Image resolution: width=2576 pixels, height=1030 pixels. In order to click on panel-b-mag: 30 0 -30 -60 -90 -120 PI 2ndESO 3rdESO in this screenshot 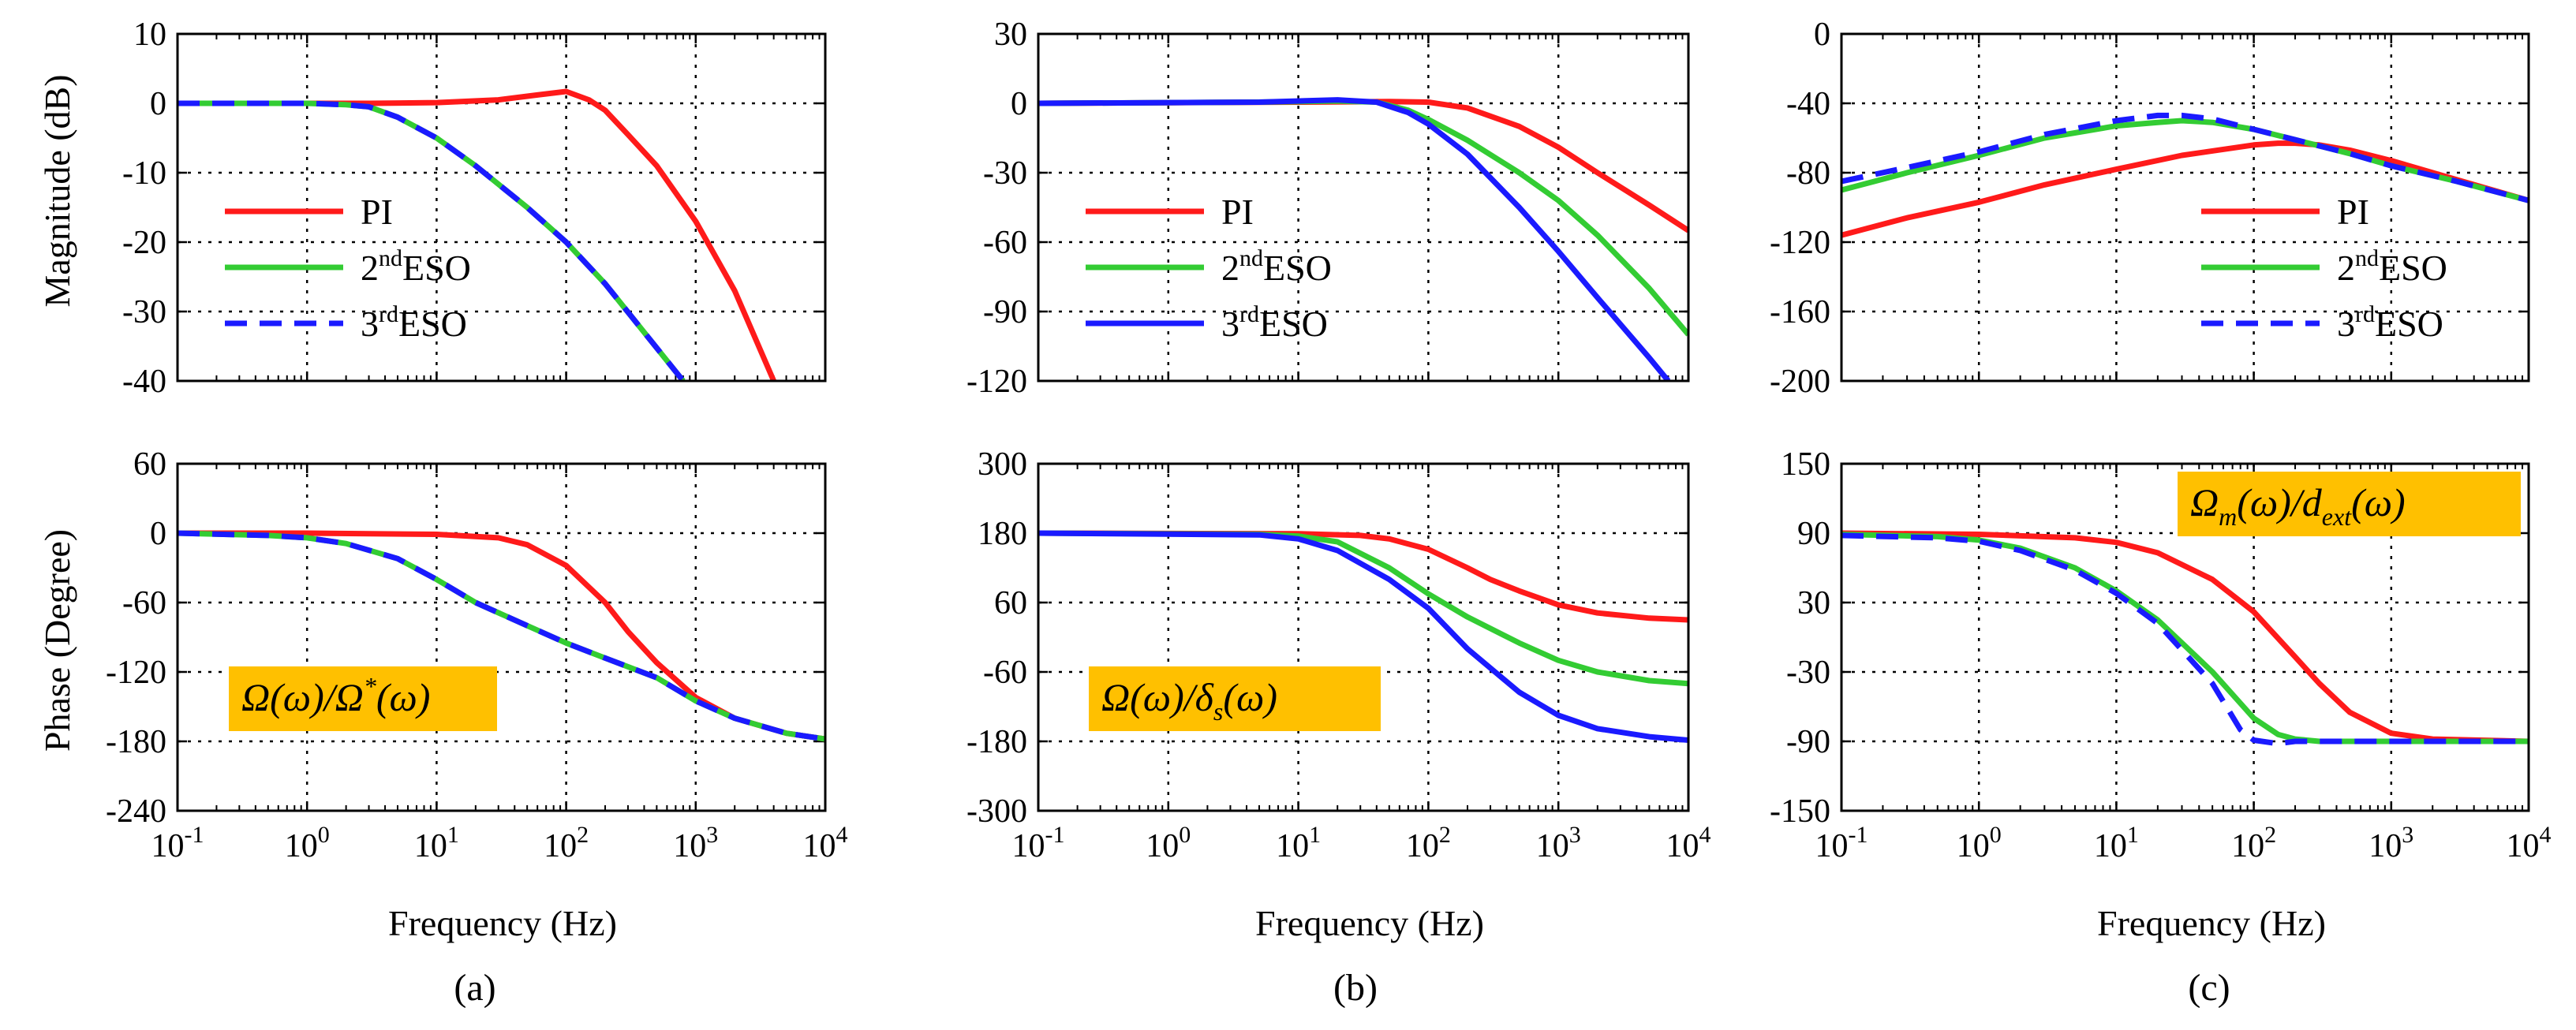, I will do `click(1328, 208)`.